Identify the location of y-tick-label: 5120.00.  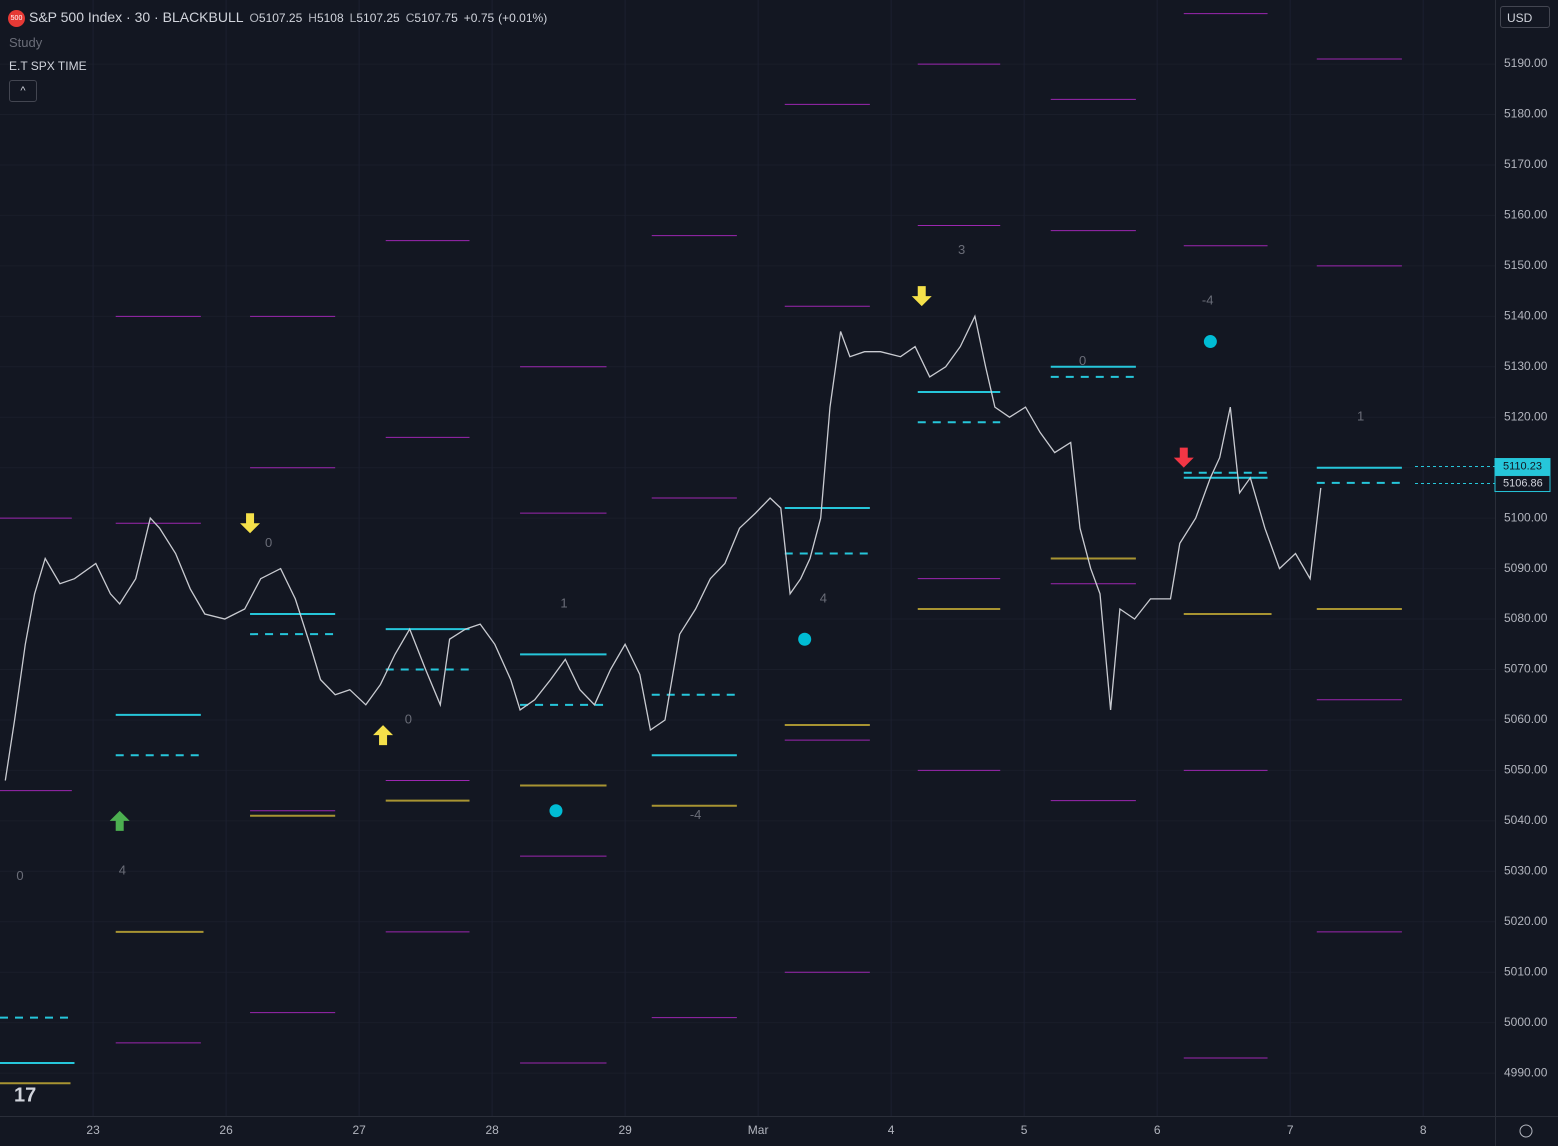
(1526, 416).